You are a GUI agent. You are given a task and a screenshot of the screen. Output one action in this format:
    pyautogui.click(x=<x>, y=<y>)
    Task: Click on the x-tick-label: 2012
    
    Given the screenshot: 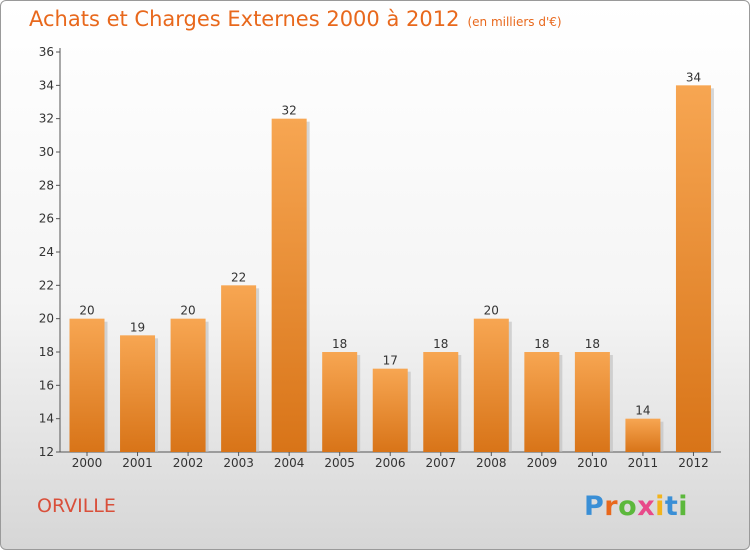 What is the action you would take?
    pyautogui.click(x=693, y=463)
    